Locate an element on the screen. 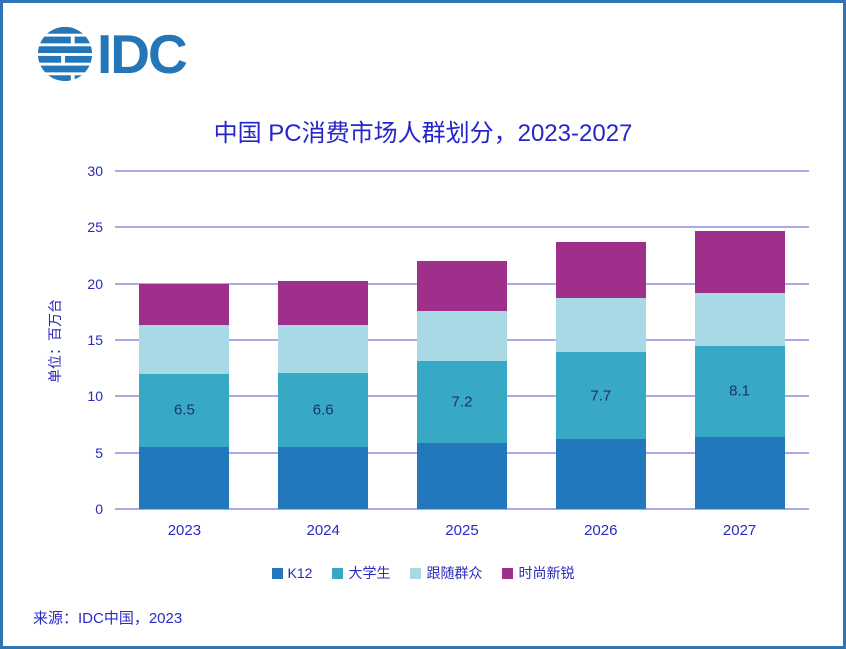 The image size is (846, 649). legend-label: 跟随群众 is located at coordinates (454, 573).